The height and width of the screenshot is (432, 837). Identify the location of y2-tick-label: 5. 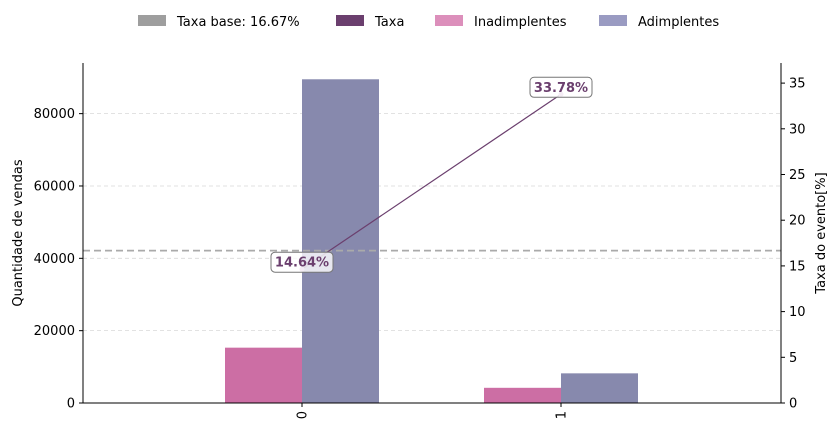
(793, 358).